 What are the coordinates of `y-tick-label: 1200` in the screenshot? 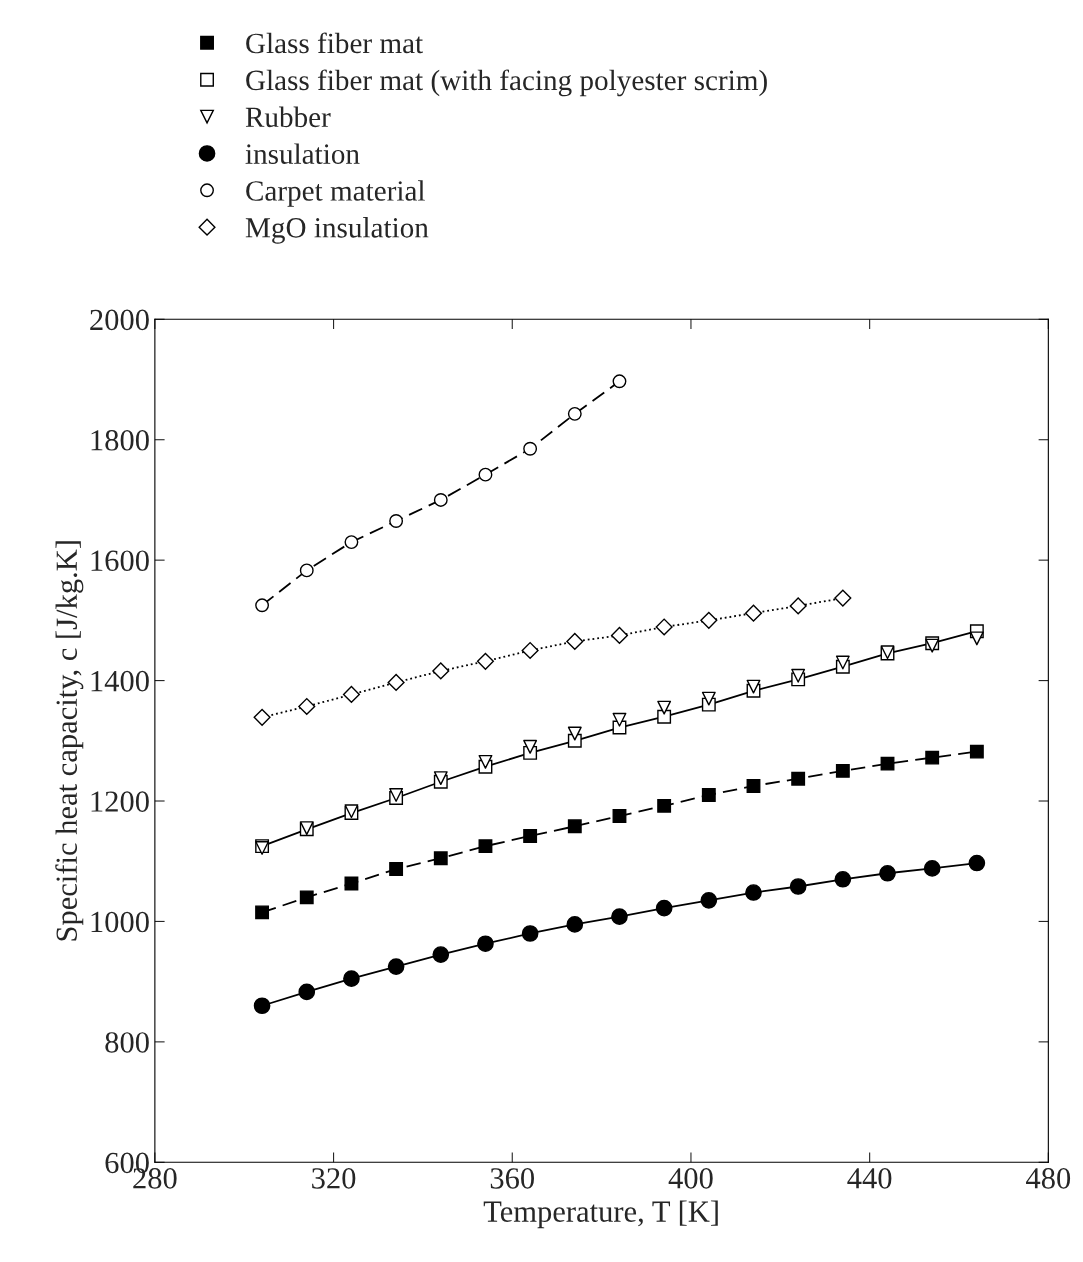 It's located at (120, 801).